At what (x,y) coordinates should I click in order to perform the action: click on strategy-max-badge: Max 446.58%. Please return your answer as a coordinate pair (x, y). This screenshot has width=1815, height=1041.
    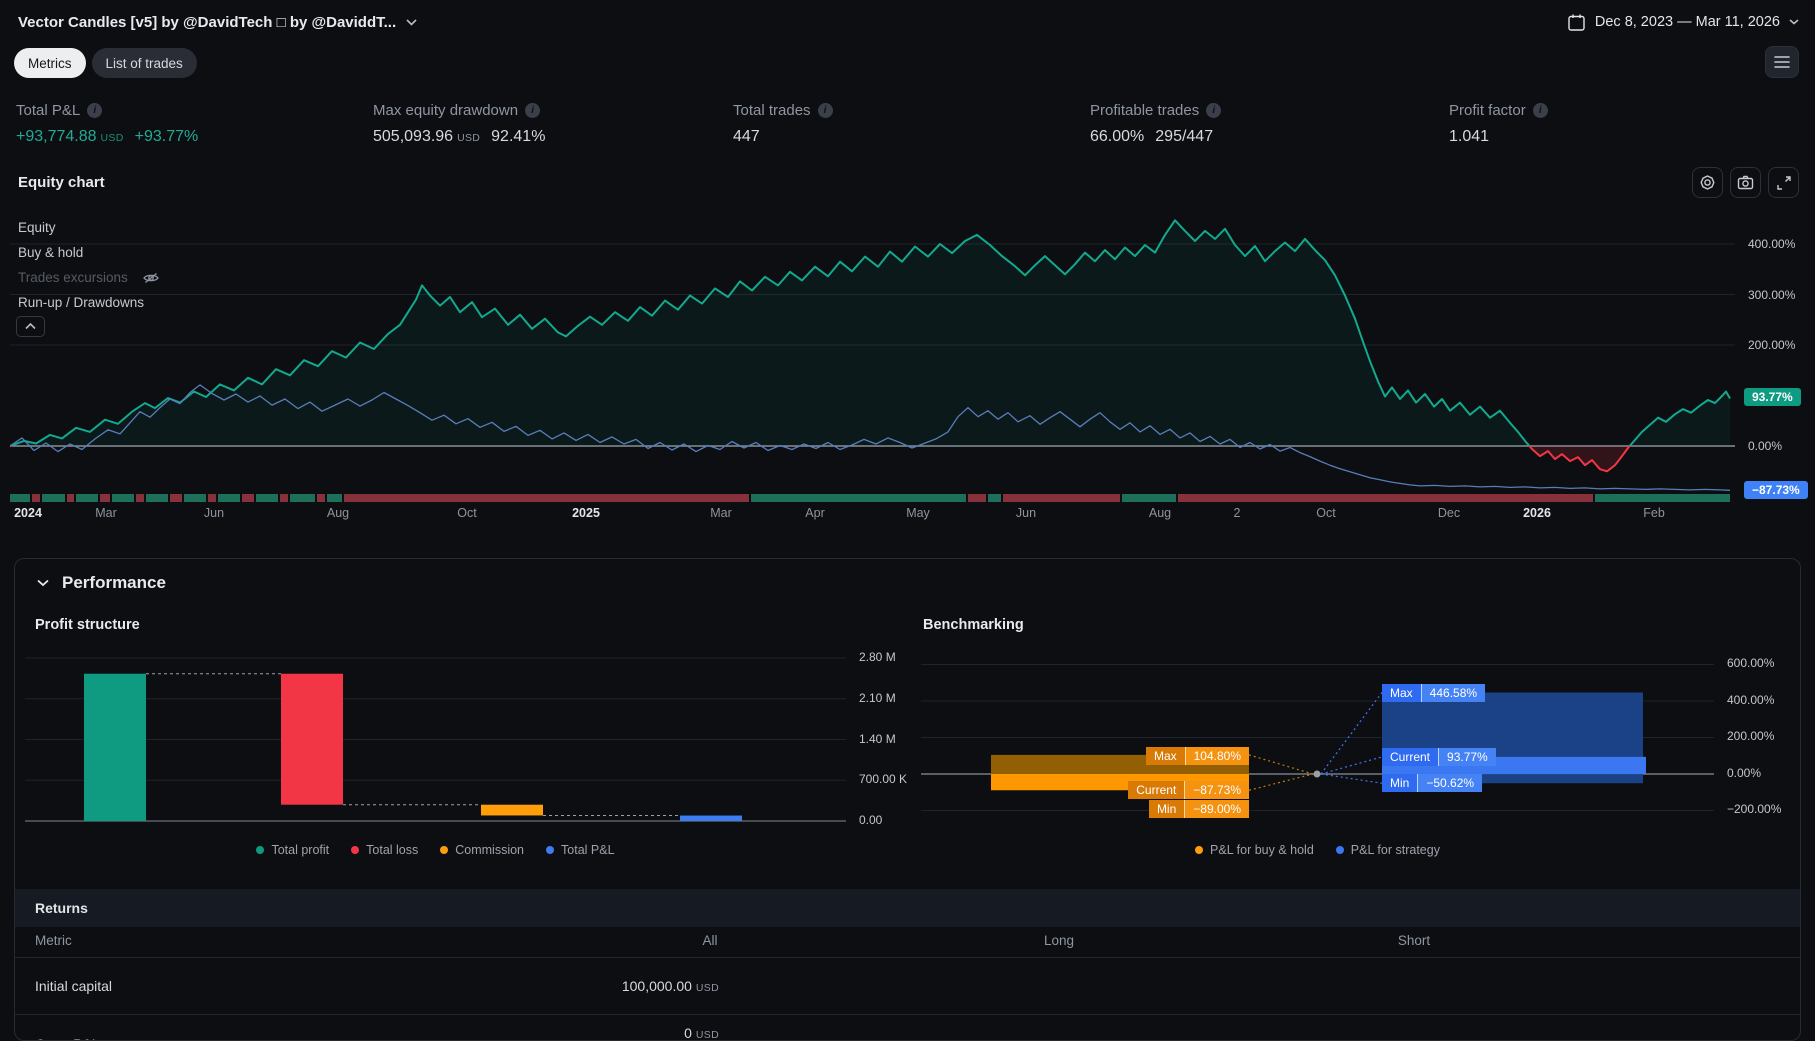
    Looking at the image, I should click on (1434, 693).